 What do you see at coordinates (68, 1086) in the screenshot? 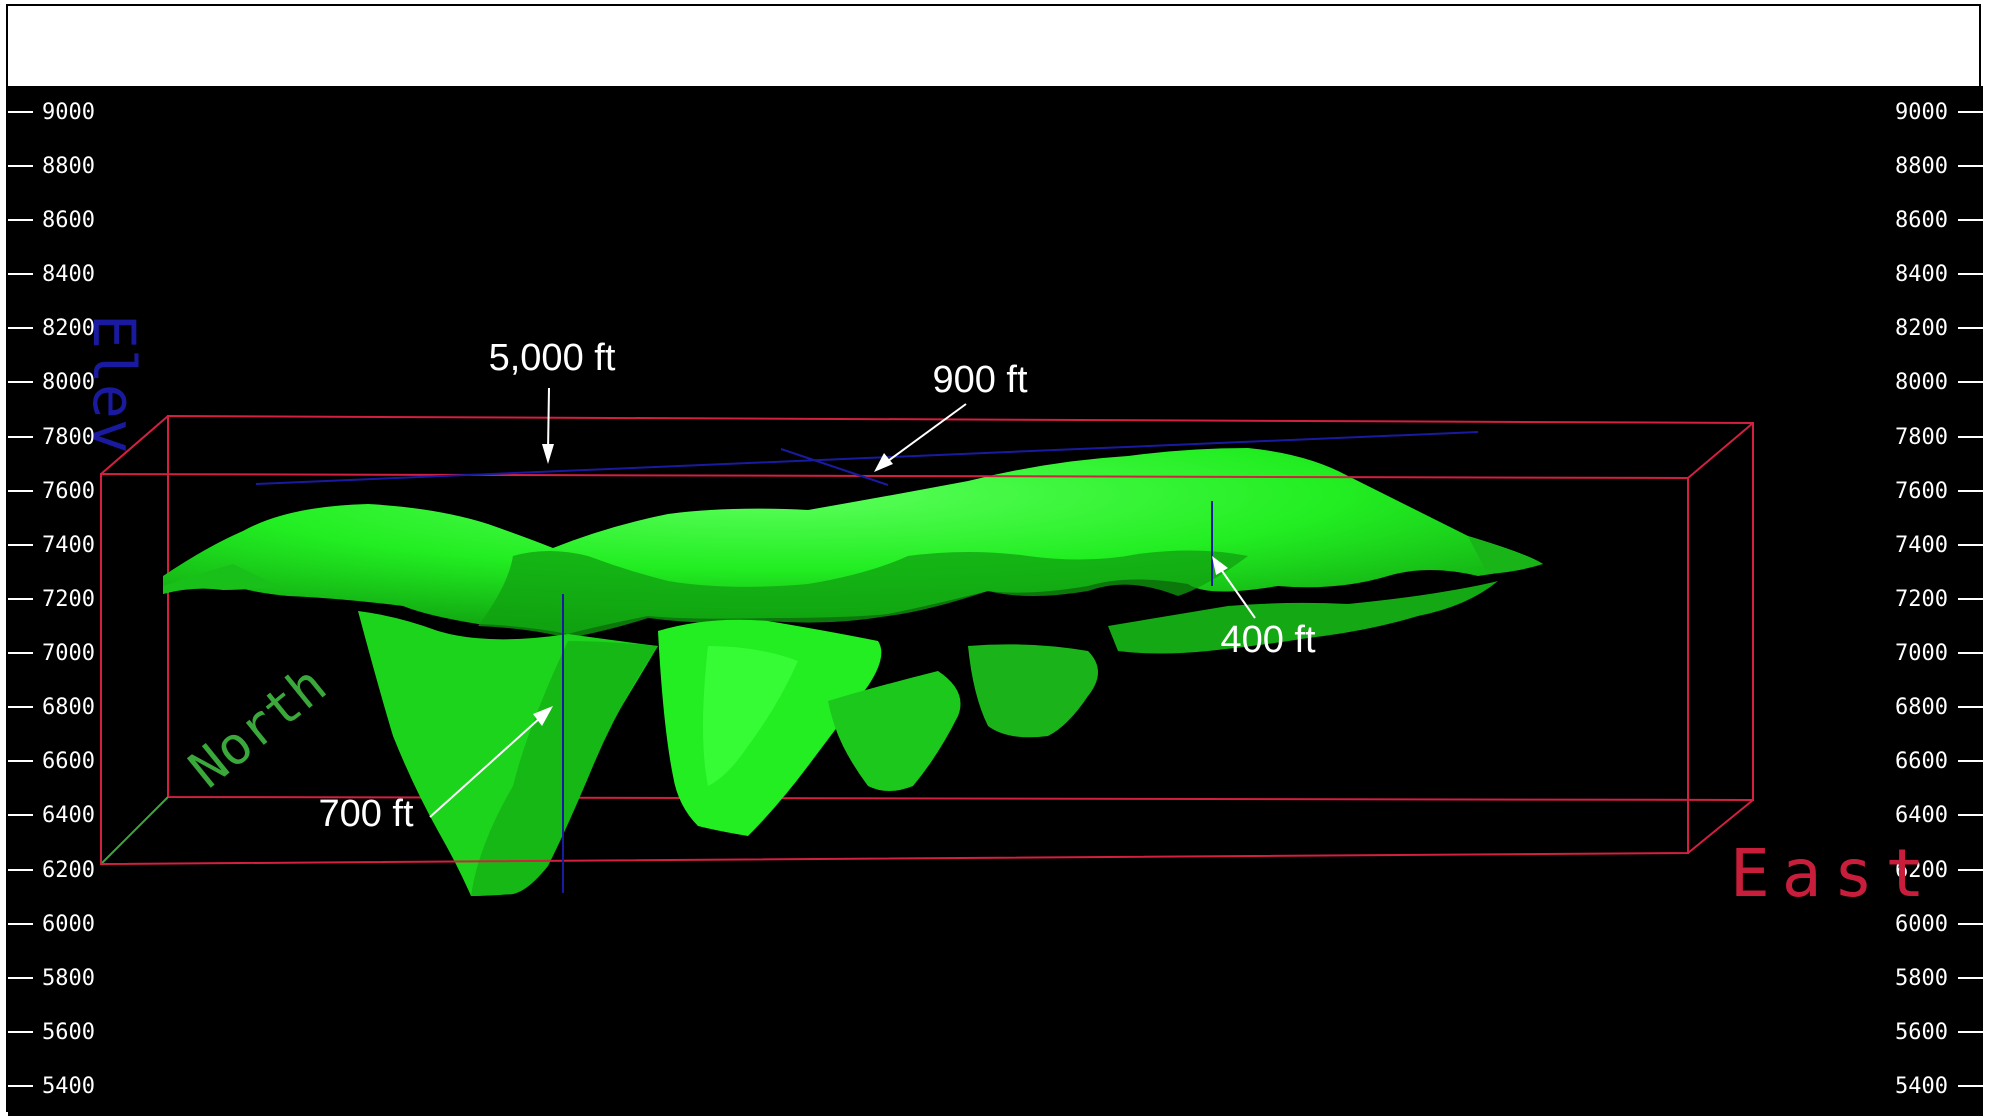
I see `left-tick-label: 5400` at bounding box center [68, 1086].